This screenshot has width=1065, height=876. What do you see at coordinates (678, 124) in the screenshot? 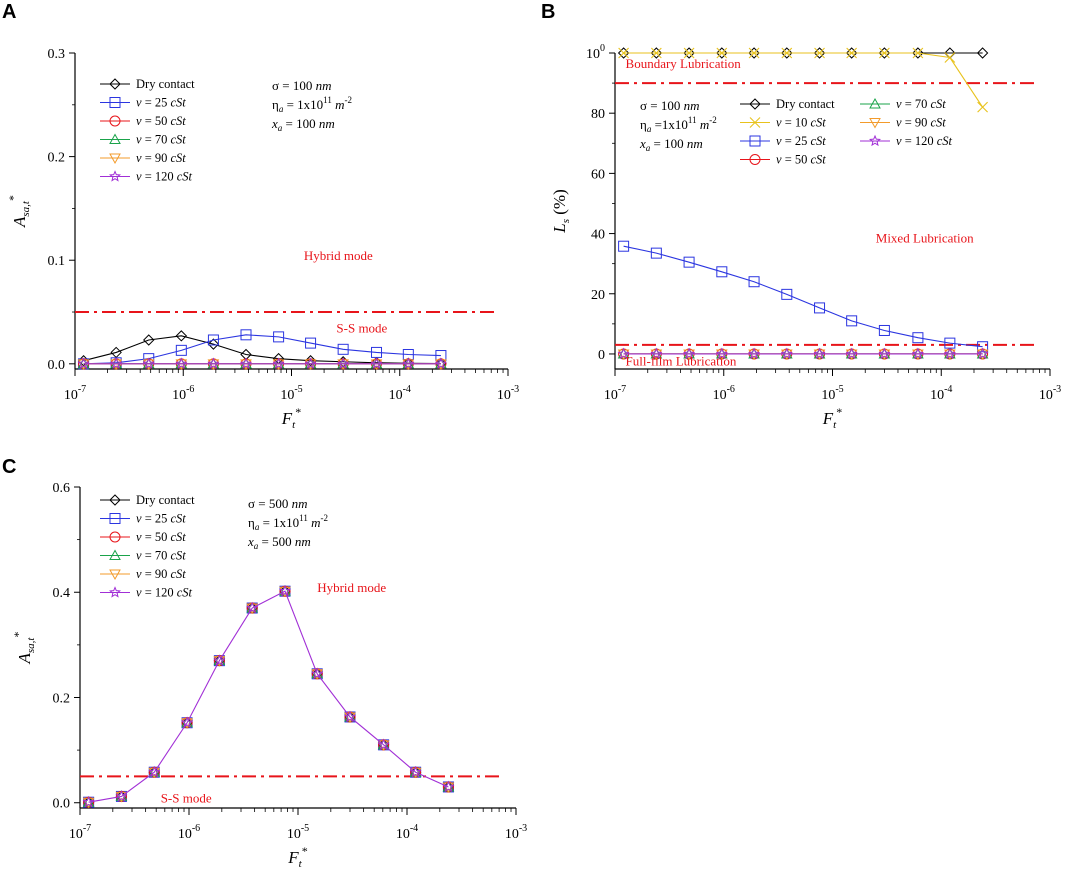
I see `panel-b-param-text: ηa =1x1011 m-2` at bounding box center [678, 124].